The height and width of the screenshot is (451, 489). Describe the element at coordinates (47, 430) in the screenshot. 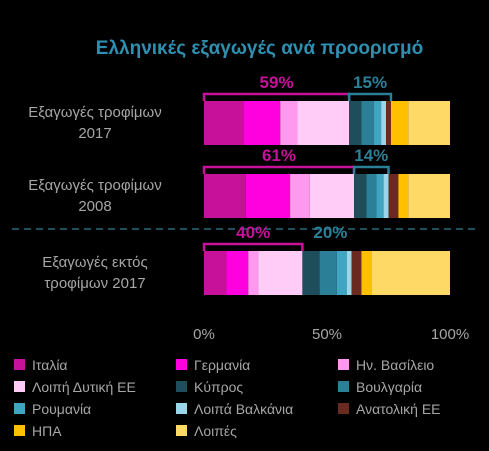

I see `legend-label: ΗΠΑ` at that location.